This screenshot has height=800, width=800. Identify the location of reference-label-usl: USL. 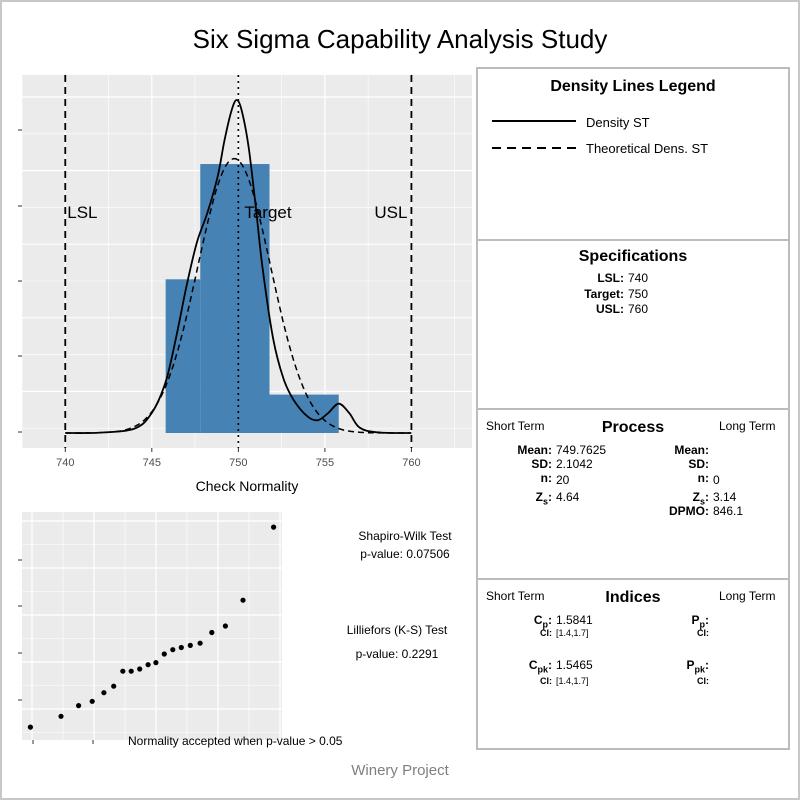
(390, 212).